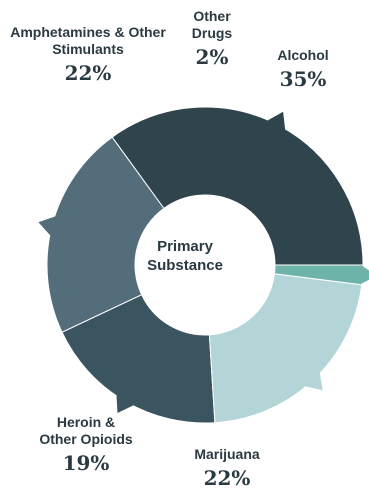 Image resolution: width=369 pixels, height=493 pixels. Describe the element at coordinates (212, 24) in the screenshot. I see `label-other-drugs-name: Other Drugs` at that location.